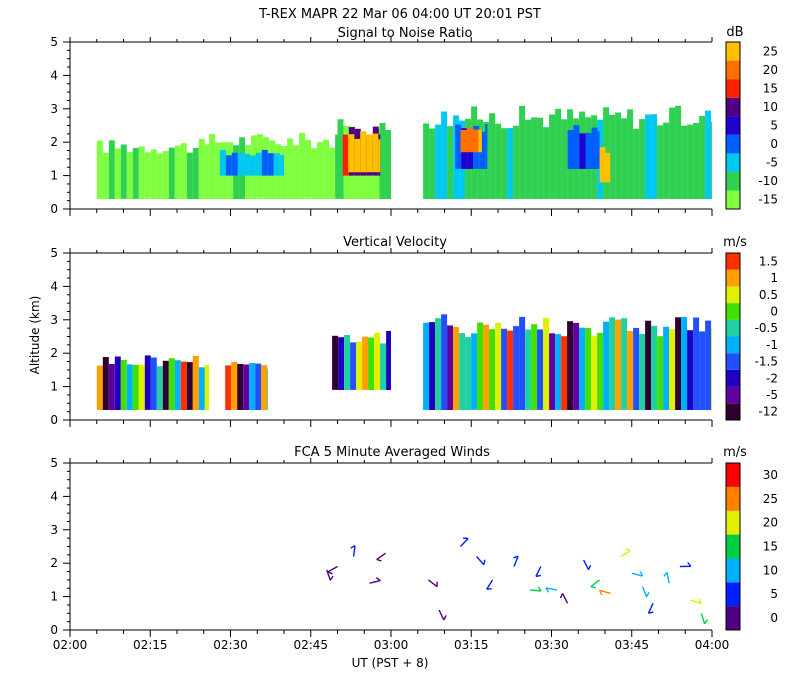 This screenshot has width=800, height=700. What do you see at coordinates (405, 33) in the screenshot?
I see `panel-snr-title: Signal to Noise Ratio` at bounding box center [405, 33].